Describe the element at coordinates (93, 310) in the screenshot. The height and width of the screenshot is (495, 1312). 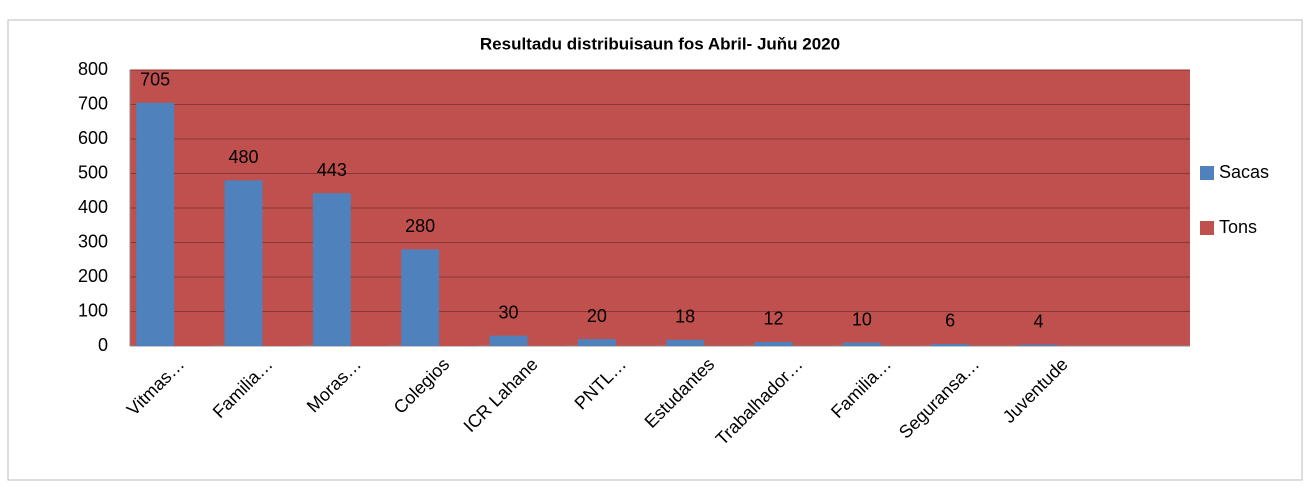
I see `y-tick-label: 100` at that location.